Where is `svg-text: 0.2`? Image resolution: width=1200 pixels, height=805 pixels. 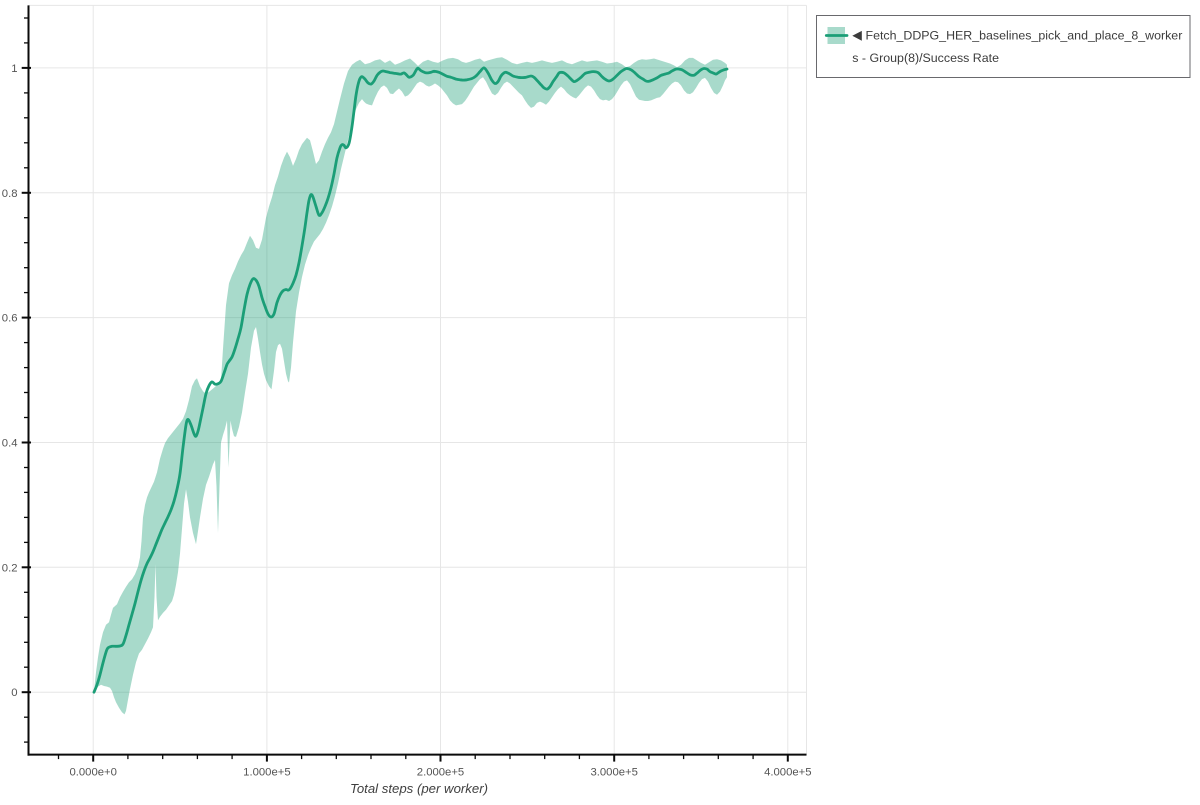
svg-text: 0.2 is located at coordinates (10, 568).